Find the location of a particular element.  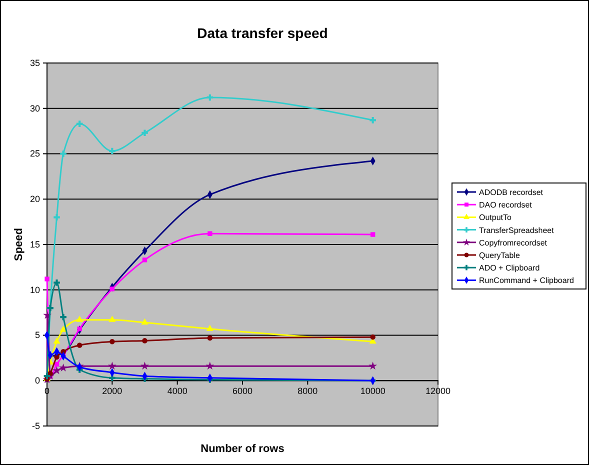

x-tick-label: 12000 is located at coordinates (438, 391).